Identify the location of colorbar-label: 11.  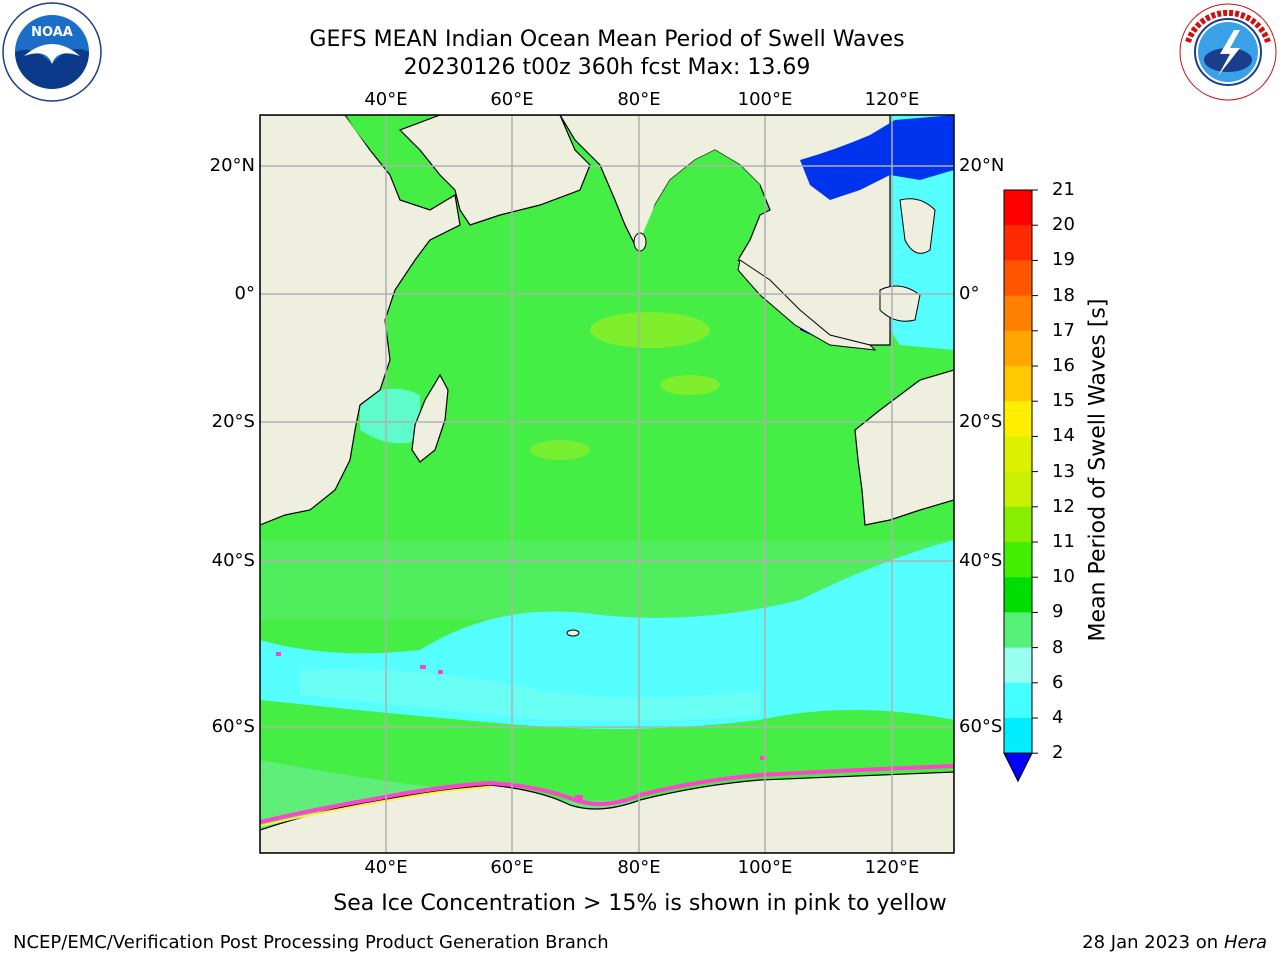
(1063, 541).